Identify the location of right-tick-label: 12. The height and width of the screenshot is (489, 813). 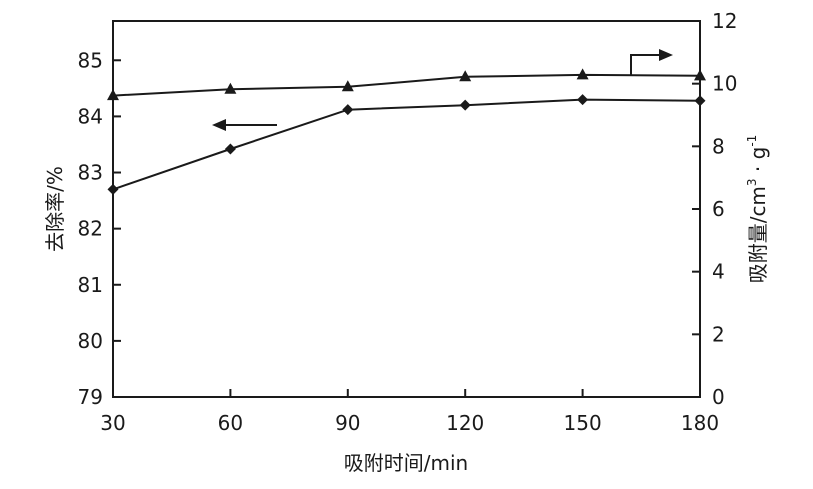
(724, 21).